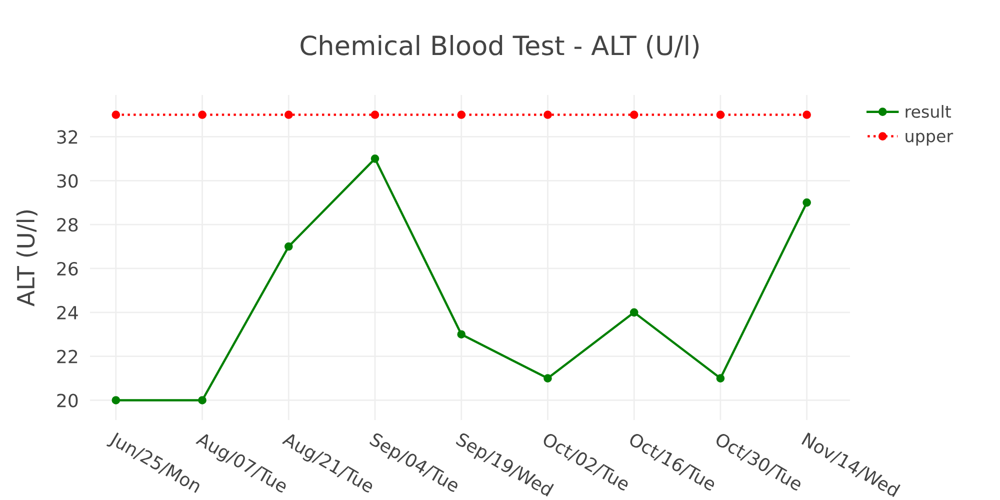 Image resolution: width=1000 pixels, height=500 pixels. Describe the element at coordinates (67, 269) in the screenshot. I see `y-tick-label: 26` at that location.